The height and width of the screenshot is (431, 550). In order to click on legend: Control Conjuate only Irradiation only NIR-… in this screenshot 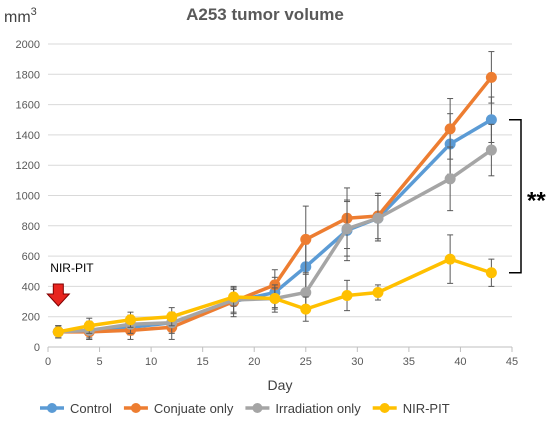, I will do `click(245, 408)`.